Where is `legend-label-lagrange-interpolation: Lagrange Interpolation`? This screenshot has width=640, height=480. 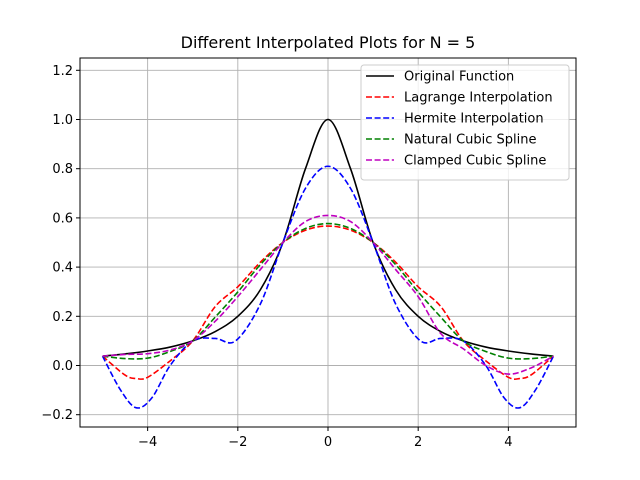 legend-label-lagrange-interpolation: Lagrange Interpolation is located at coordinates (478, 98).